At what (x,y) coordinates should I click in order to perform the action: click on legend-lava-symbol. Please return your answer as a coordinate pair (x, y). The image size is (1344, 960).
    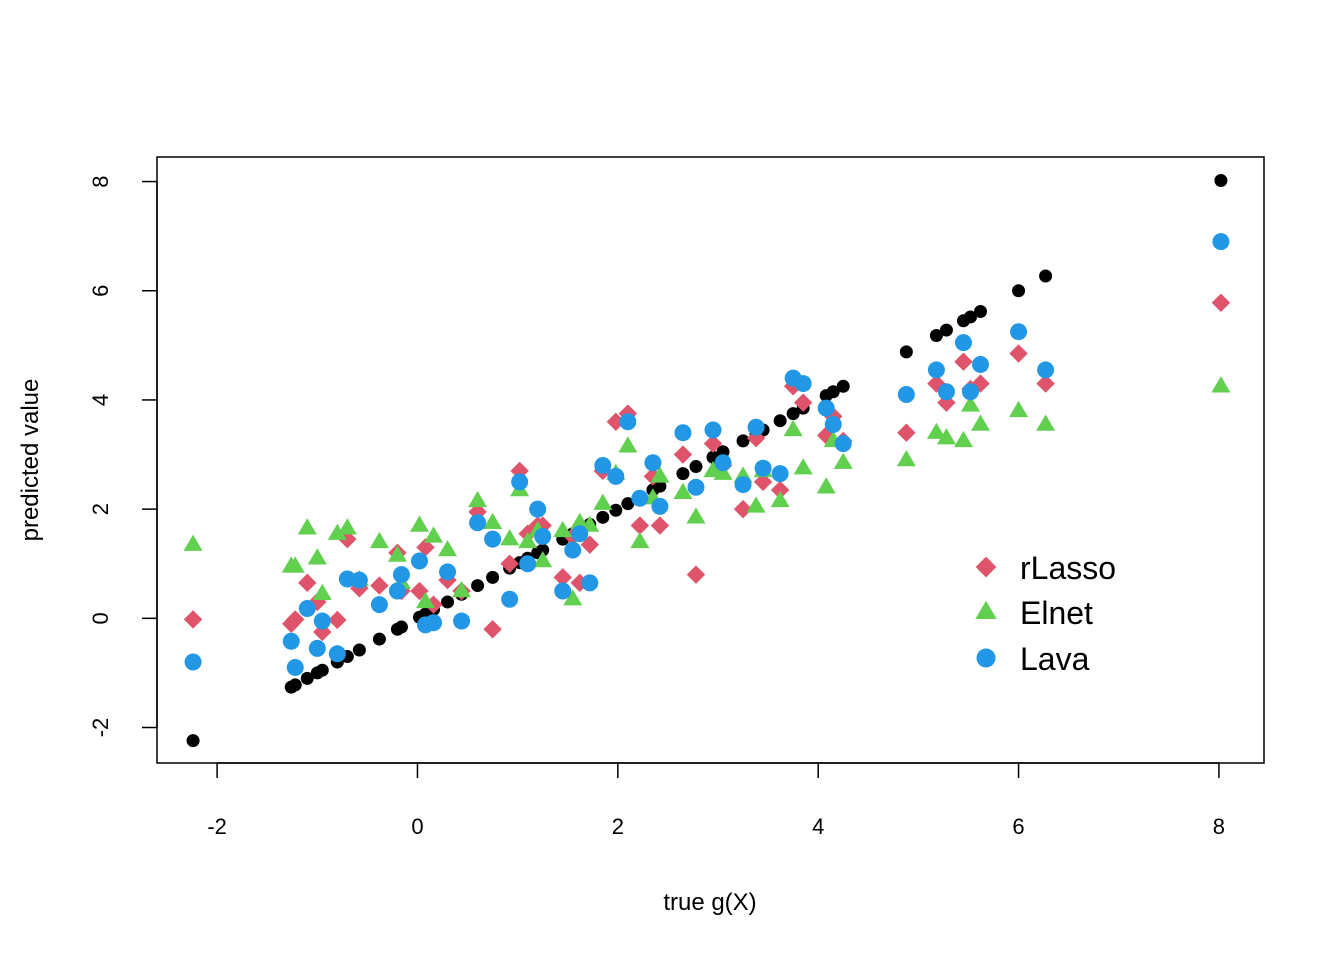
    Looking at the image, I should click on (986, 658).